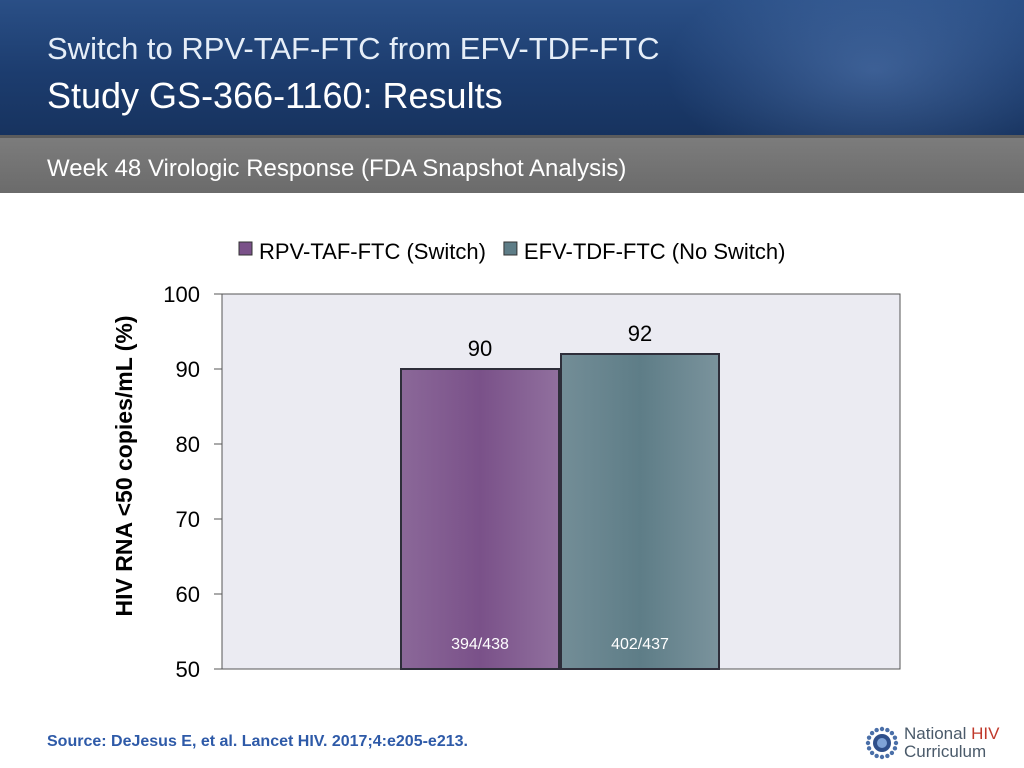 The height and width of the screenshot is (768, 1024). Describe the element at coordinates (353, 48) in the screenshot. I see `title-line-1: Switch to RPV-TAF-FTC from EFV-TDF-FTC` at that location.